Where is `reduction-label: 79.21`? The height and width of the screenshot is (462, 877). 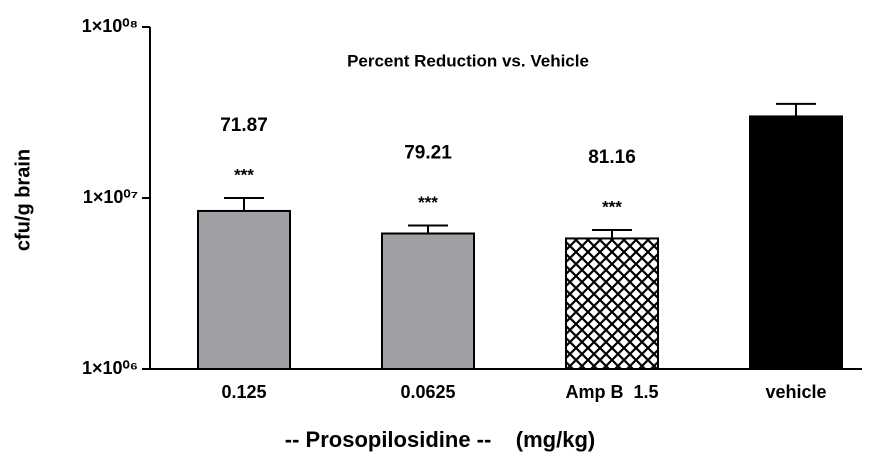
reduction-label: 79.21 is located at coordinates (428, 153).